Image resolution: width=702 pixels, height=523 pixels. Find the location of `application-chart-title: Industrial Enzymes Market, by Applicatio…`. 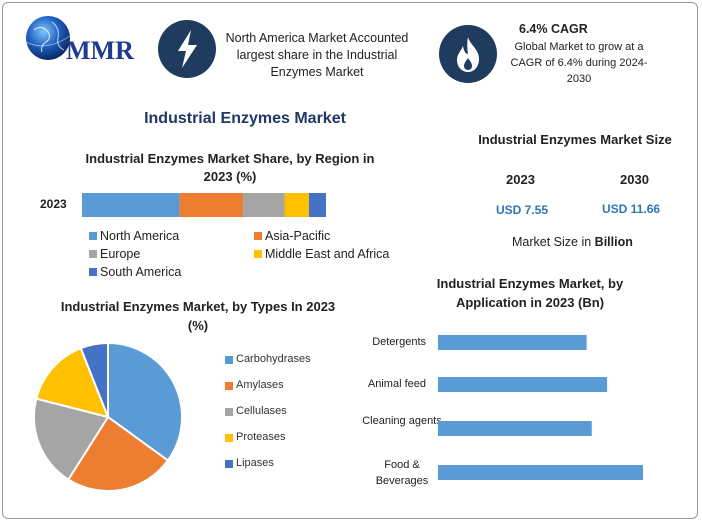

application-chart-title: Industrial Enzymes Market, by Applicatio… is located at coordinates (530, 293).